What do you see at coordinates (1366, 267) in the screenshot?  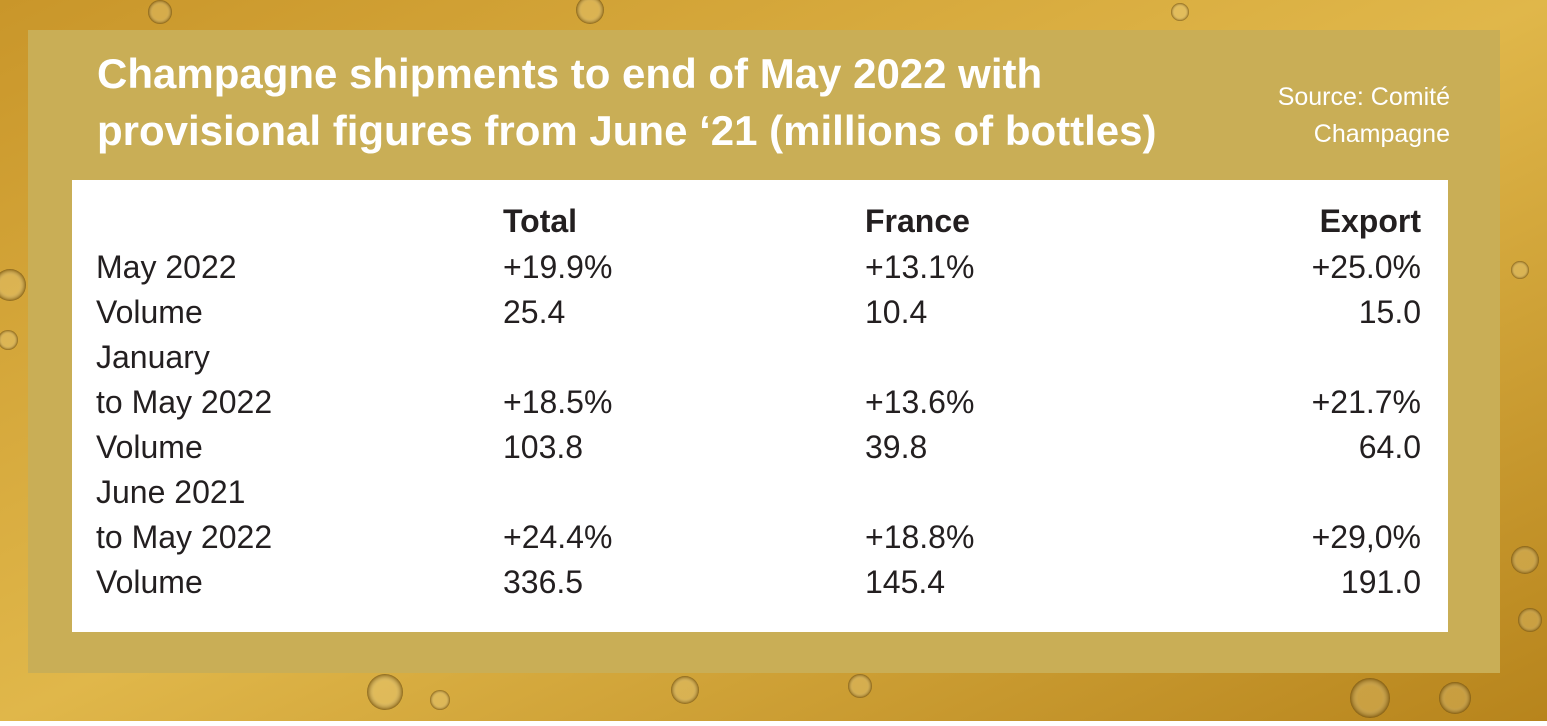 I see `cell: +25.0%` at bounding box center [1366, 267].